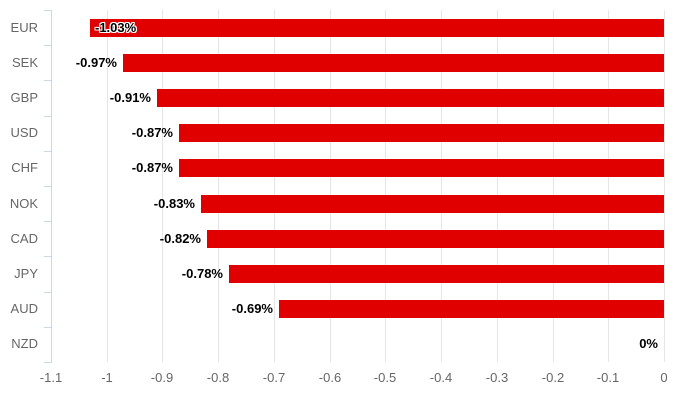 This screenshot has width=688, height=403. I want to click on bar-value-label: -0.69%, so click(252, 308).